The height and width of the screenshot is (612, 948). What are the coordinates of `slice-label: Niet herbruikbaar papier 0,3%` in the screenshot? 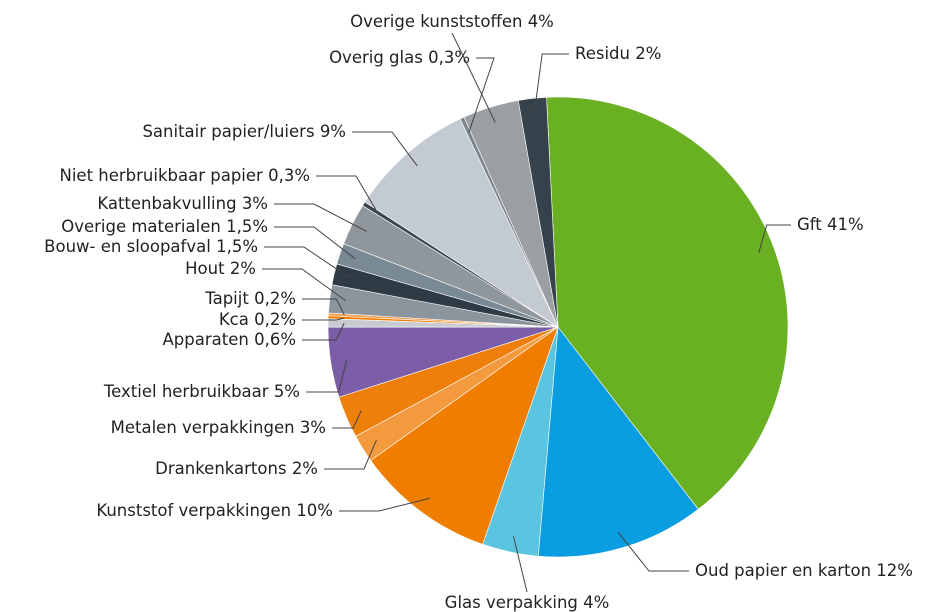 It's located at (184, 175).